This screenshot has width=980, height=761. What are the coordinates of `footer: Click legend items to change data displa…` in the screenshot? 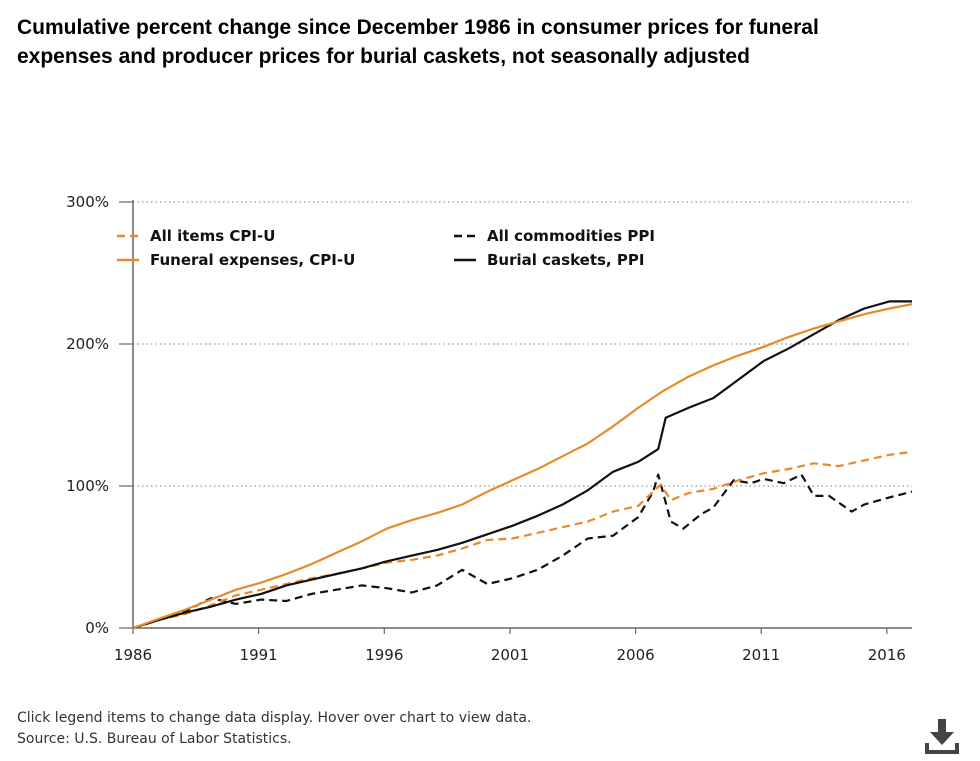 It's located at (274, 729).